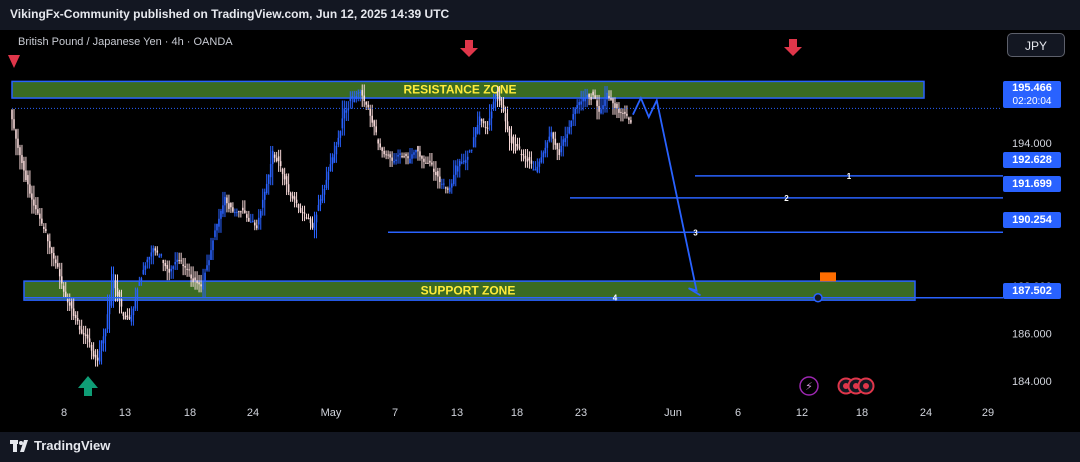 The width and height of the screenshot is (1080, 462). What do you see at coordinates (60, 445) in the screenshot?
I see `tradingview-brand: TradingView` at bounding box center [60, 445].